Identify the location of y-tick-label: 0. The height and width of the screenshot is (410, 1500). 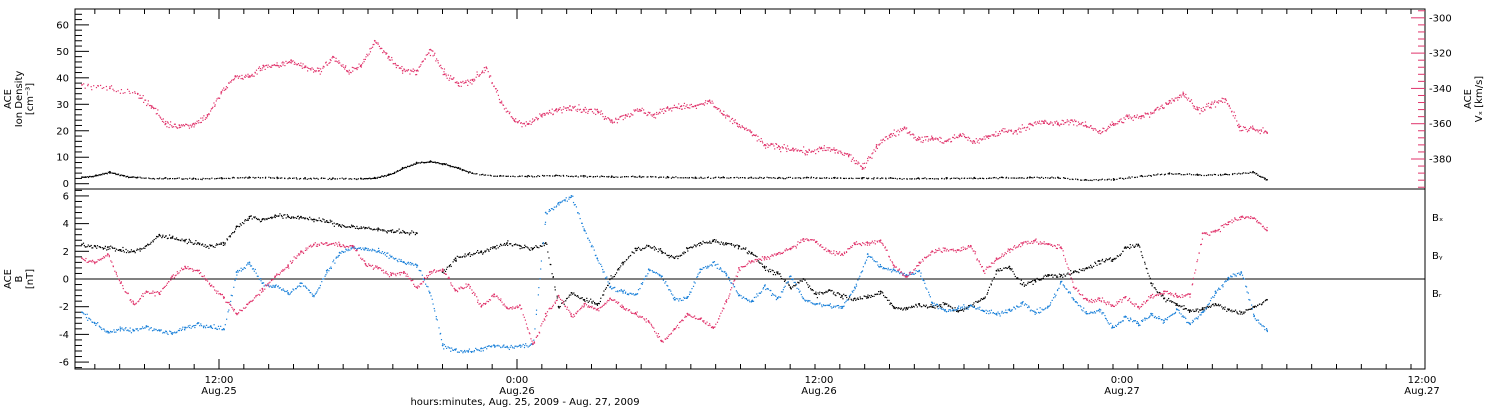
(66, 280).